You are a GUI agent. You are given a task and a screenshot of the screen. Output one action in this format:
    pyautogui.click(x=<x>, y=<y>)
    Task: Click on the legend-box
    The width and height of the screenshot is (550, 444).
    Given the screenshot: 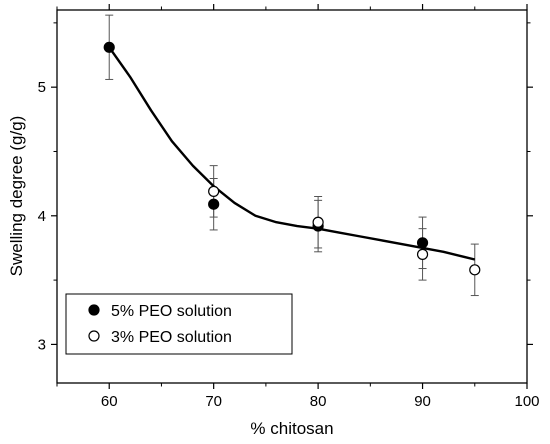 What is the action you would take?
    pyautogui.click(x=179, y=324)
    